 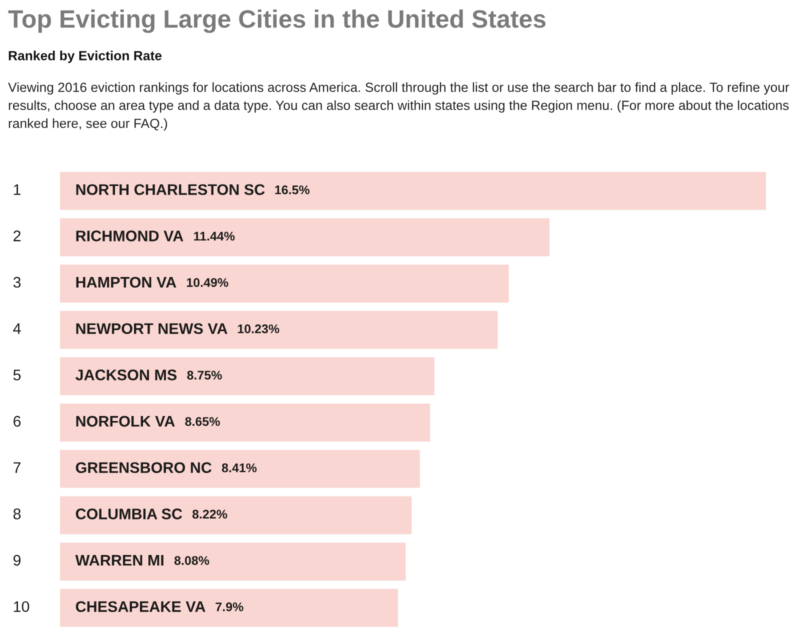 What do you see at coordinates (152, 328) in the screenshot?
I see `y-tick-label: NEWPORT NEWS VA` at bounding box center [152, 328].